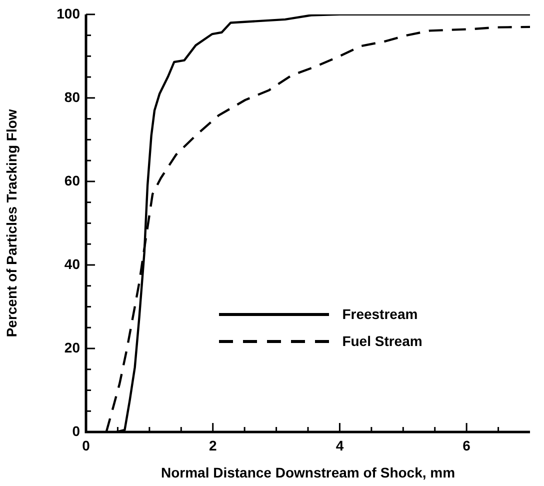 The height and width of the screenshot is (486, 544). What do you see at coordinates (68, 13) in the screenshot?
I see `y-tick-label: 100` at bounding box center [68, 13].